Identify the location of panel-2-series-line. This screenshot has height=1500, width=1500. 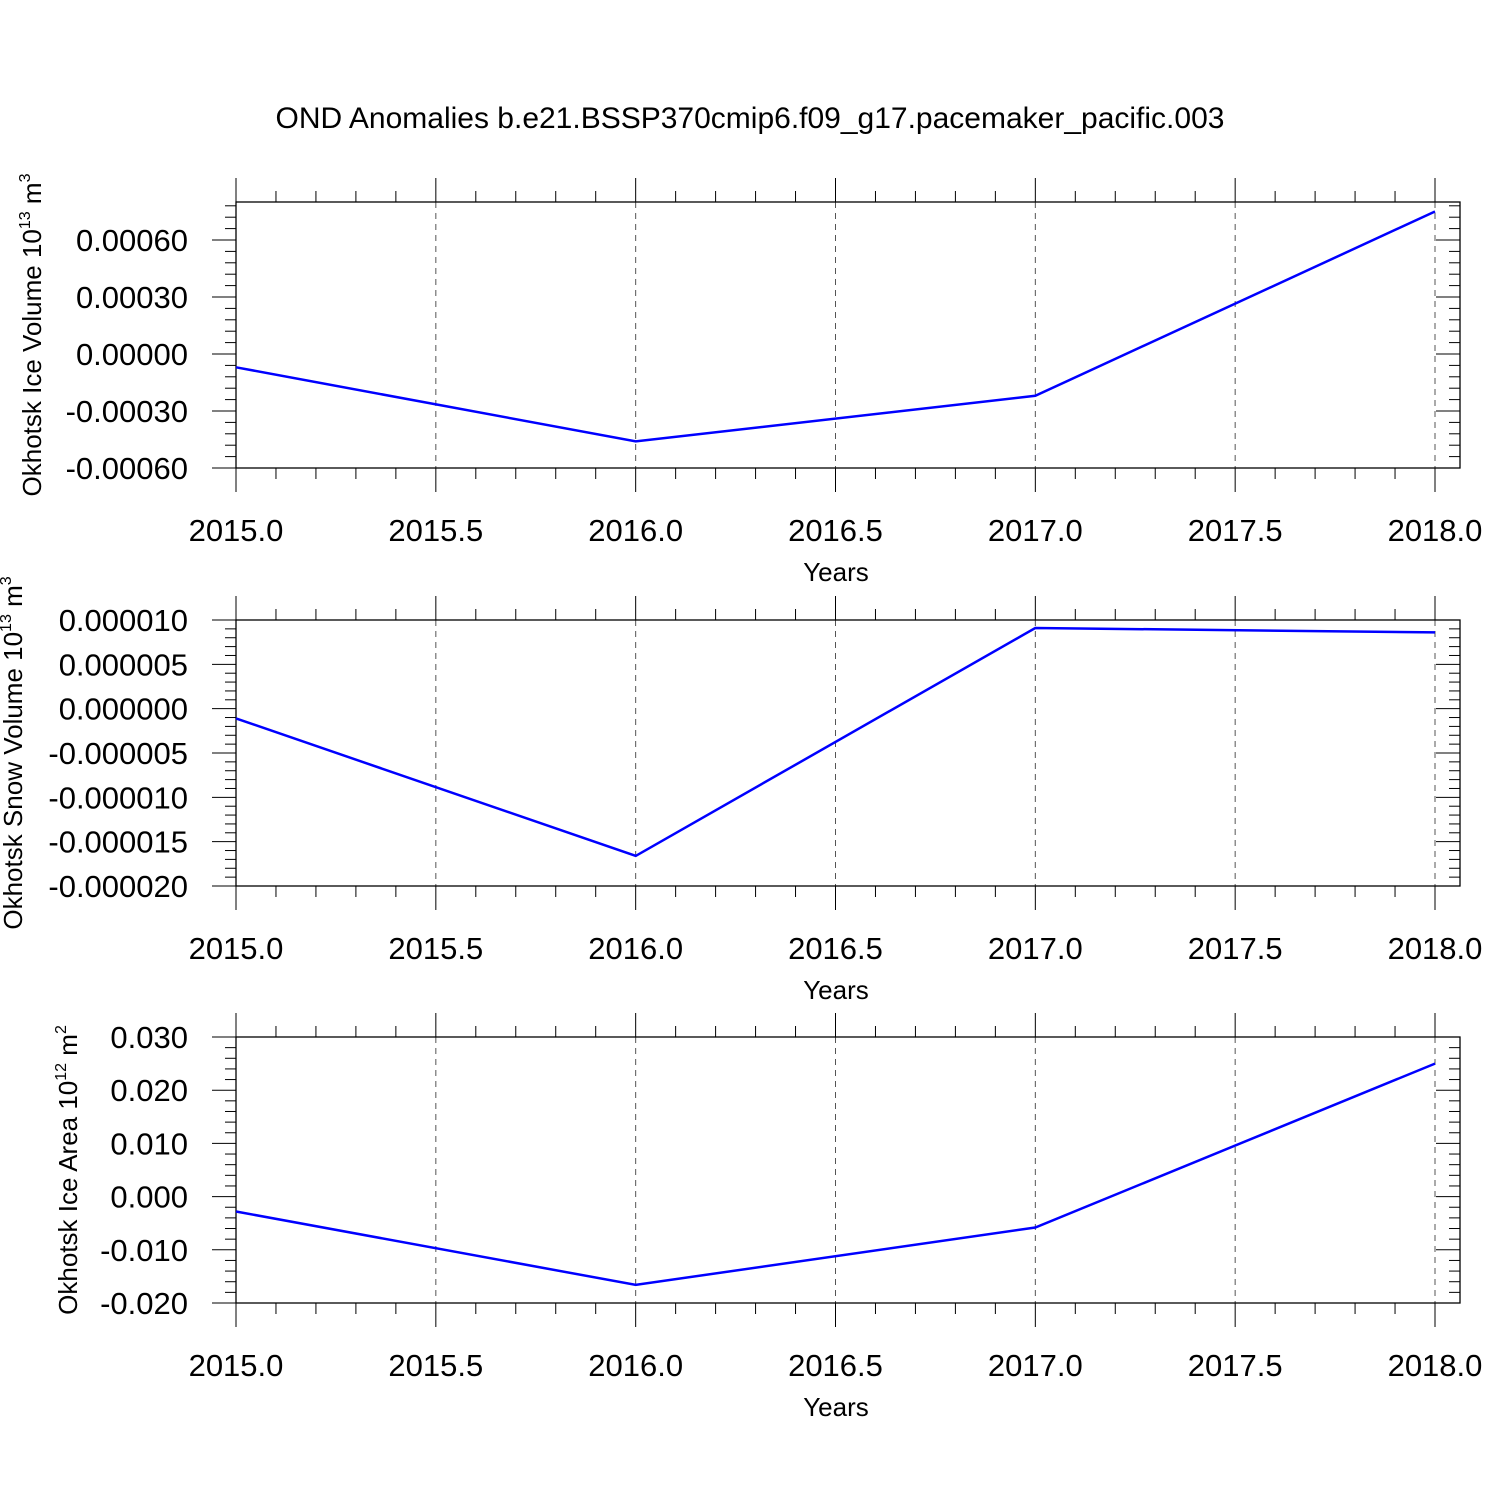
(835, 742).